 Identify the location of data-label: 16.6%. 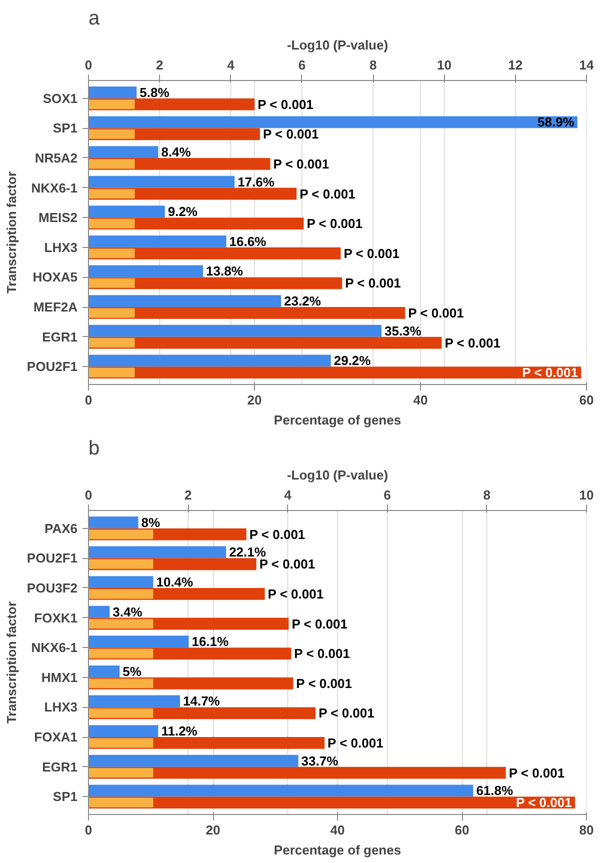
(248, 241).